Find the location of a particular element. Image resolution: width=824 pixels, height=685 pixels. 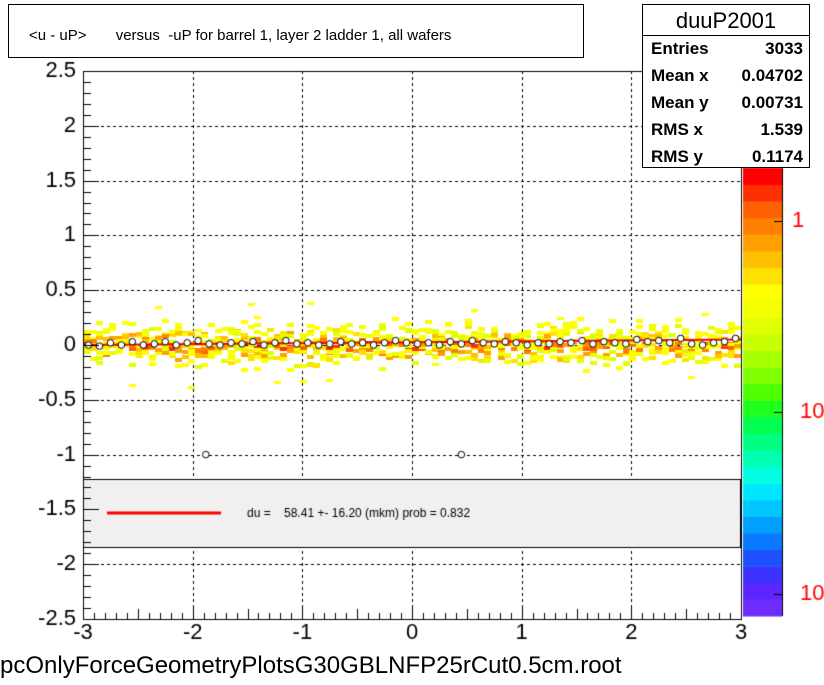

stats-row-entries: Entries 3033 is located at coordinates (727, 52).